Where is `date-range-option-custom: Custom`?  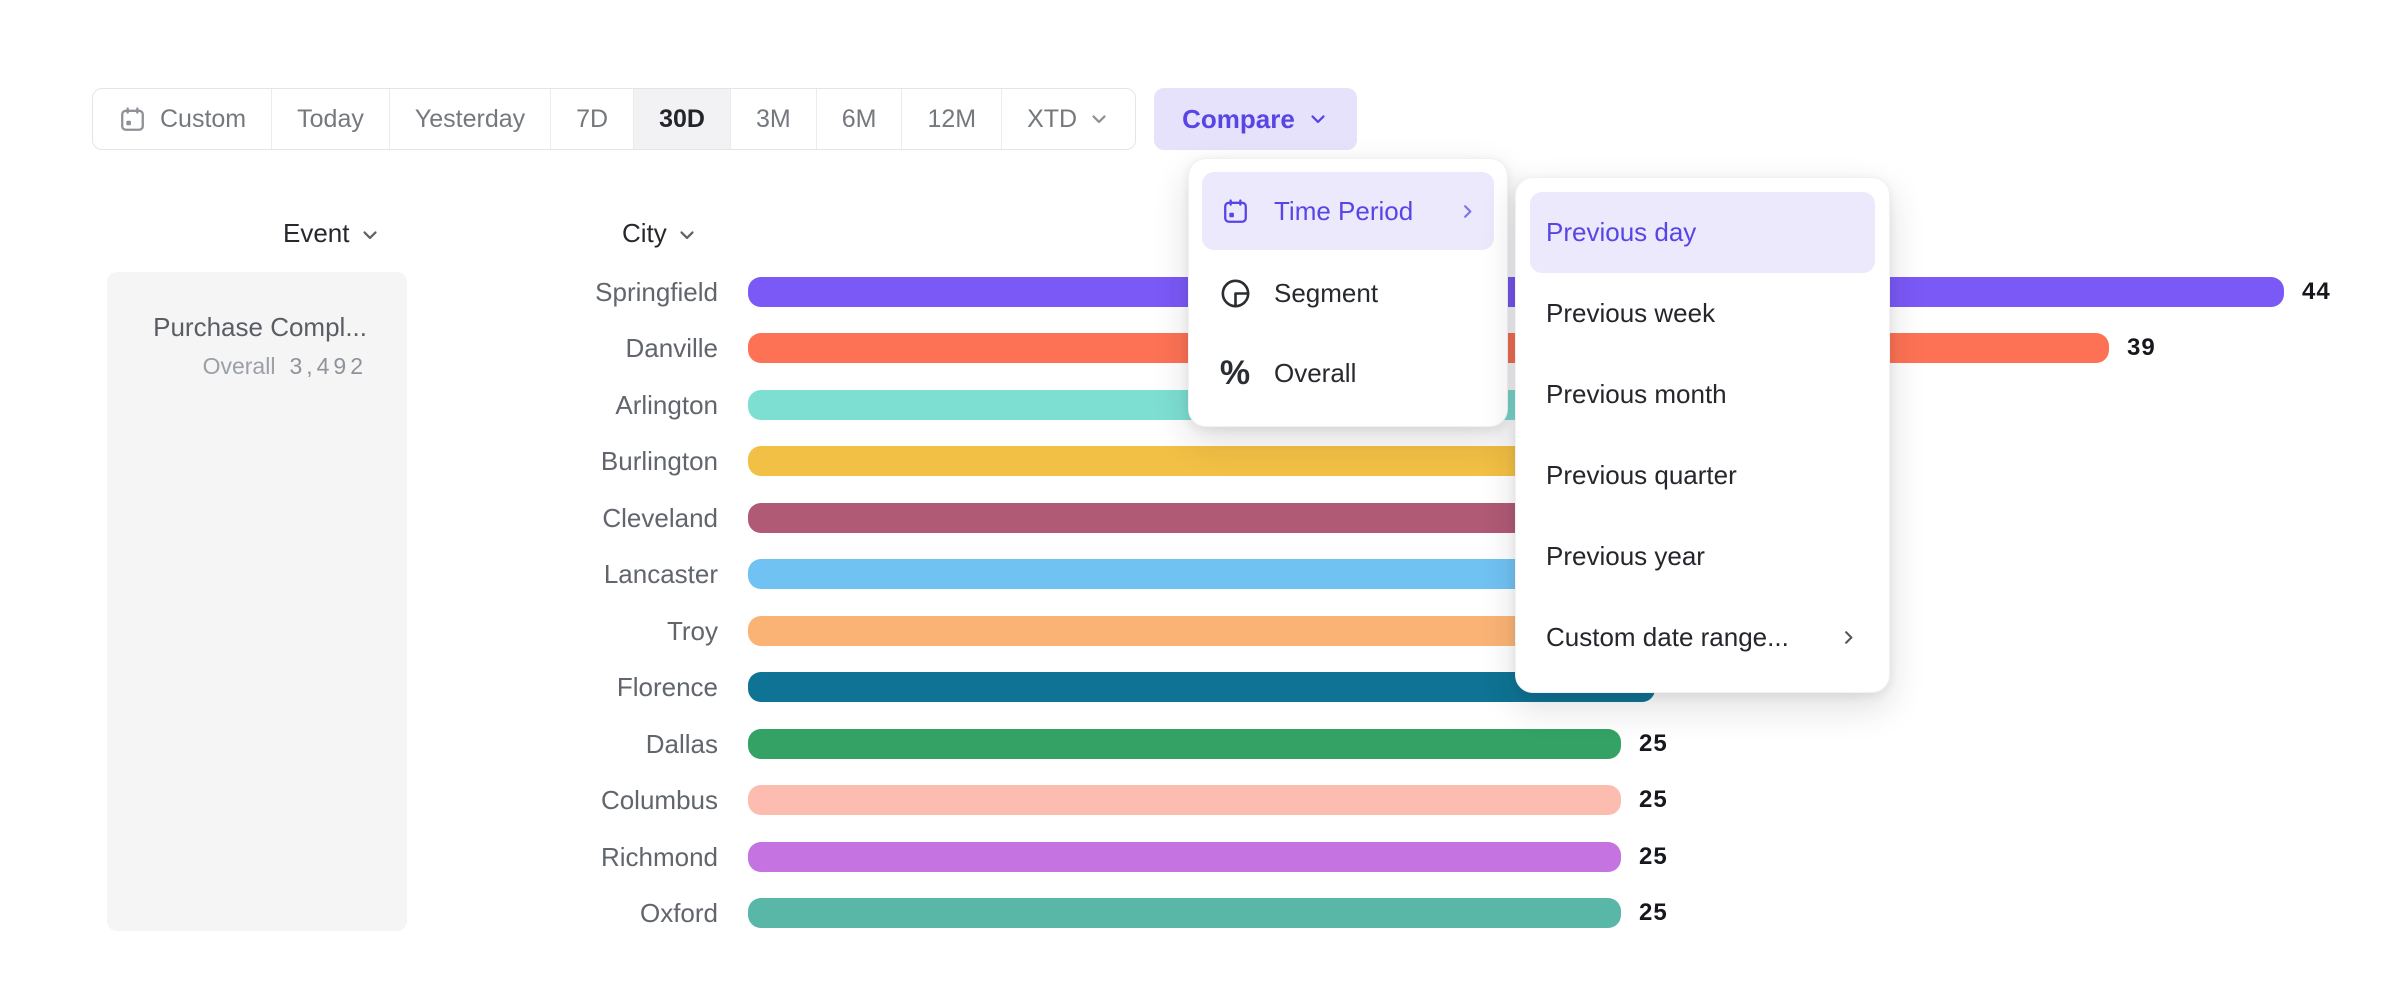
date-range-option-custom: Custom is located at coordinates (182, 119).